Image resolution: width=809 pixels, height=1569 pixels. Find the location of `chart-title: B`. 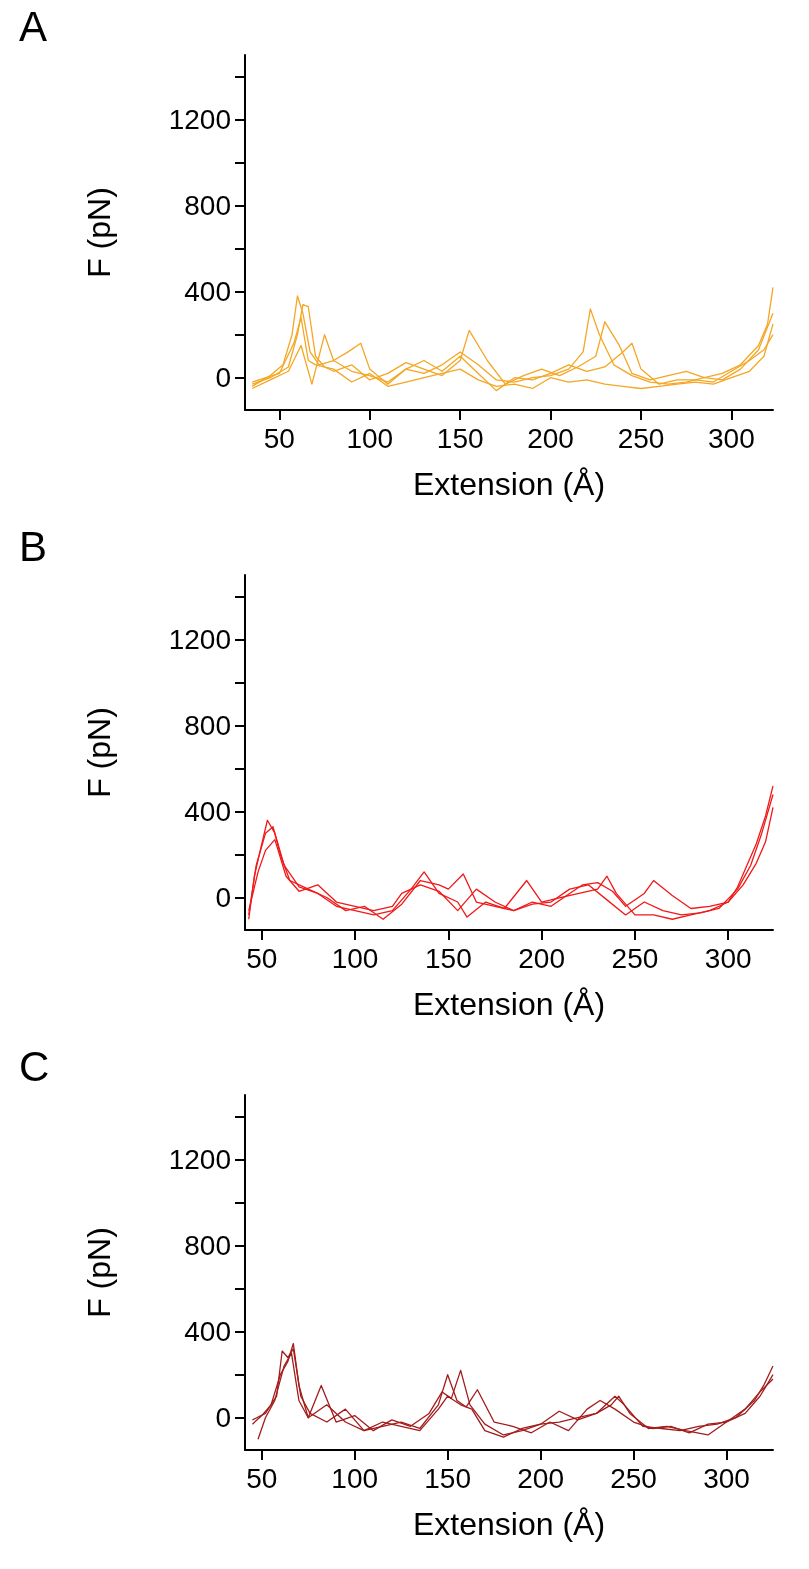

chart-title: B is located at coordinates (33, 546).